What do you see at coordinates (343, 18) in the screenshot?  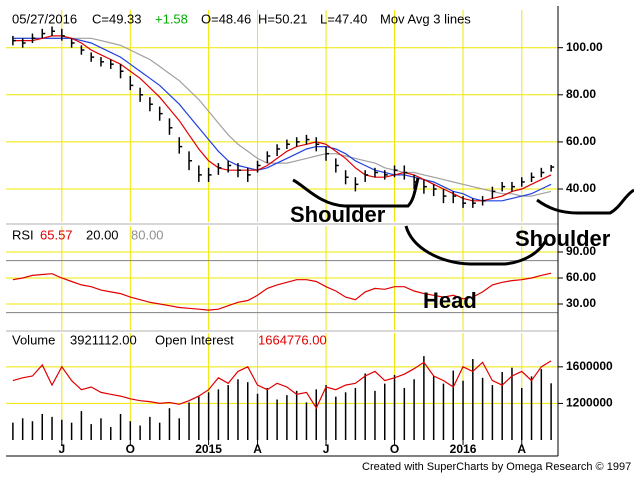 I see `header-label: L=47.40` at bounding box center [343, 18].